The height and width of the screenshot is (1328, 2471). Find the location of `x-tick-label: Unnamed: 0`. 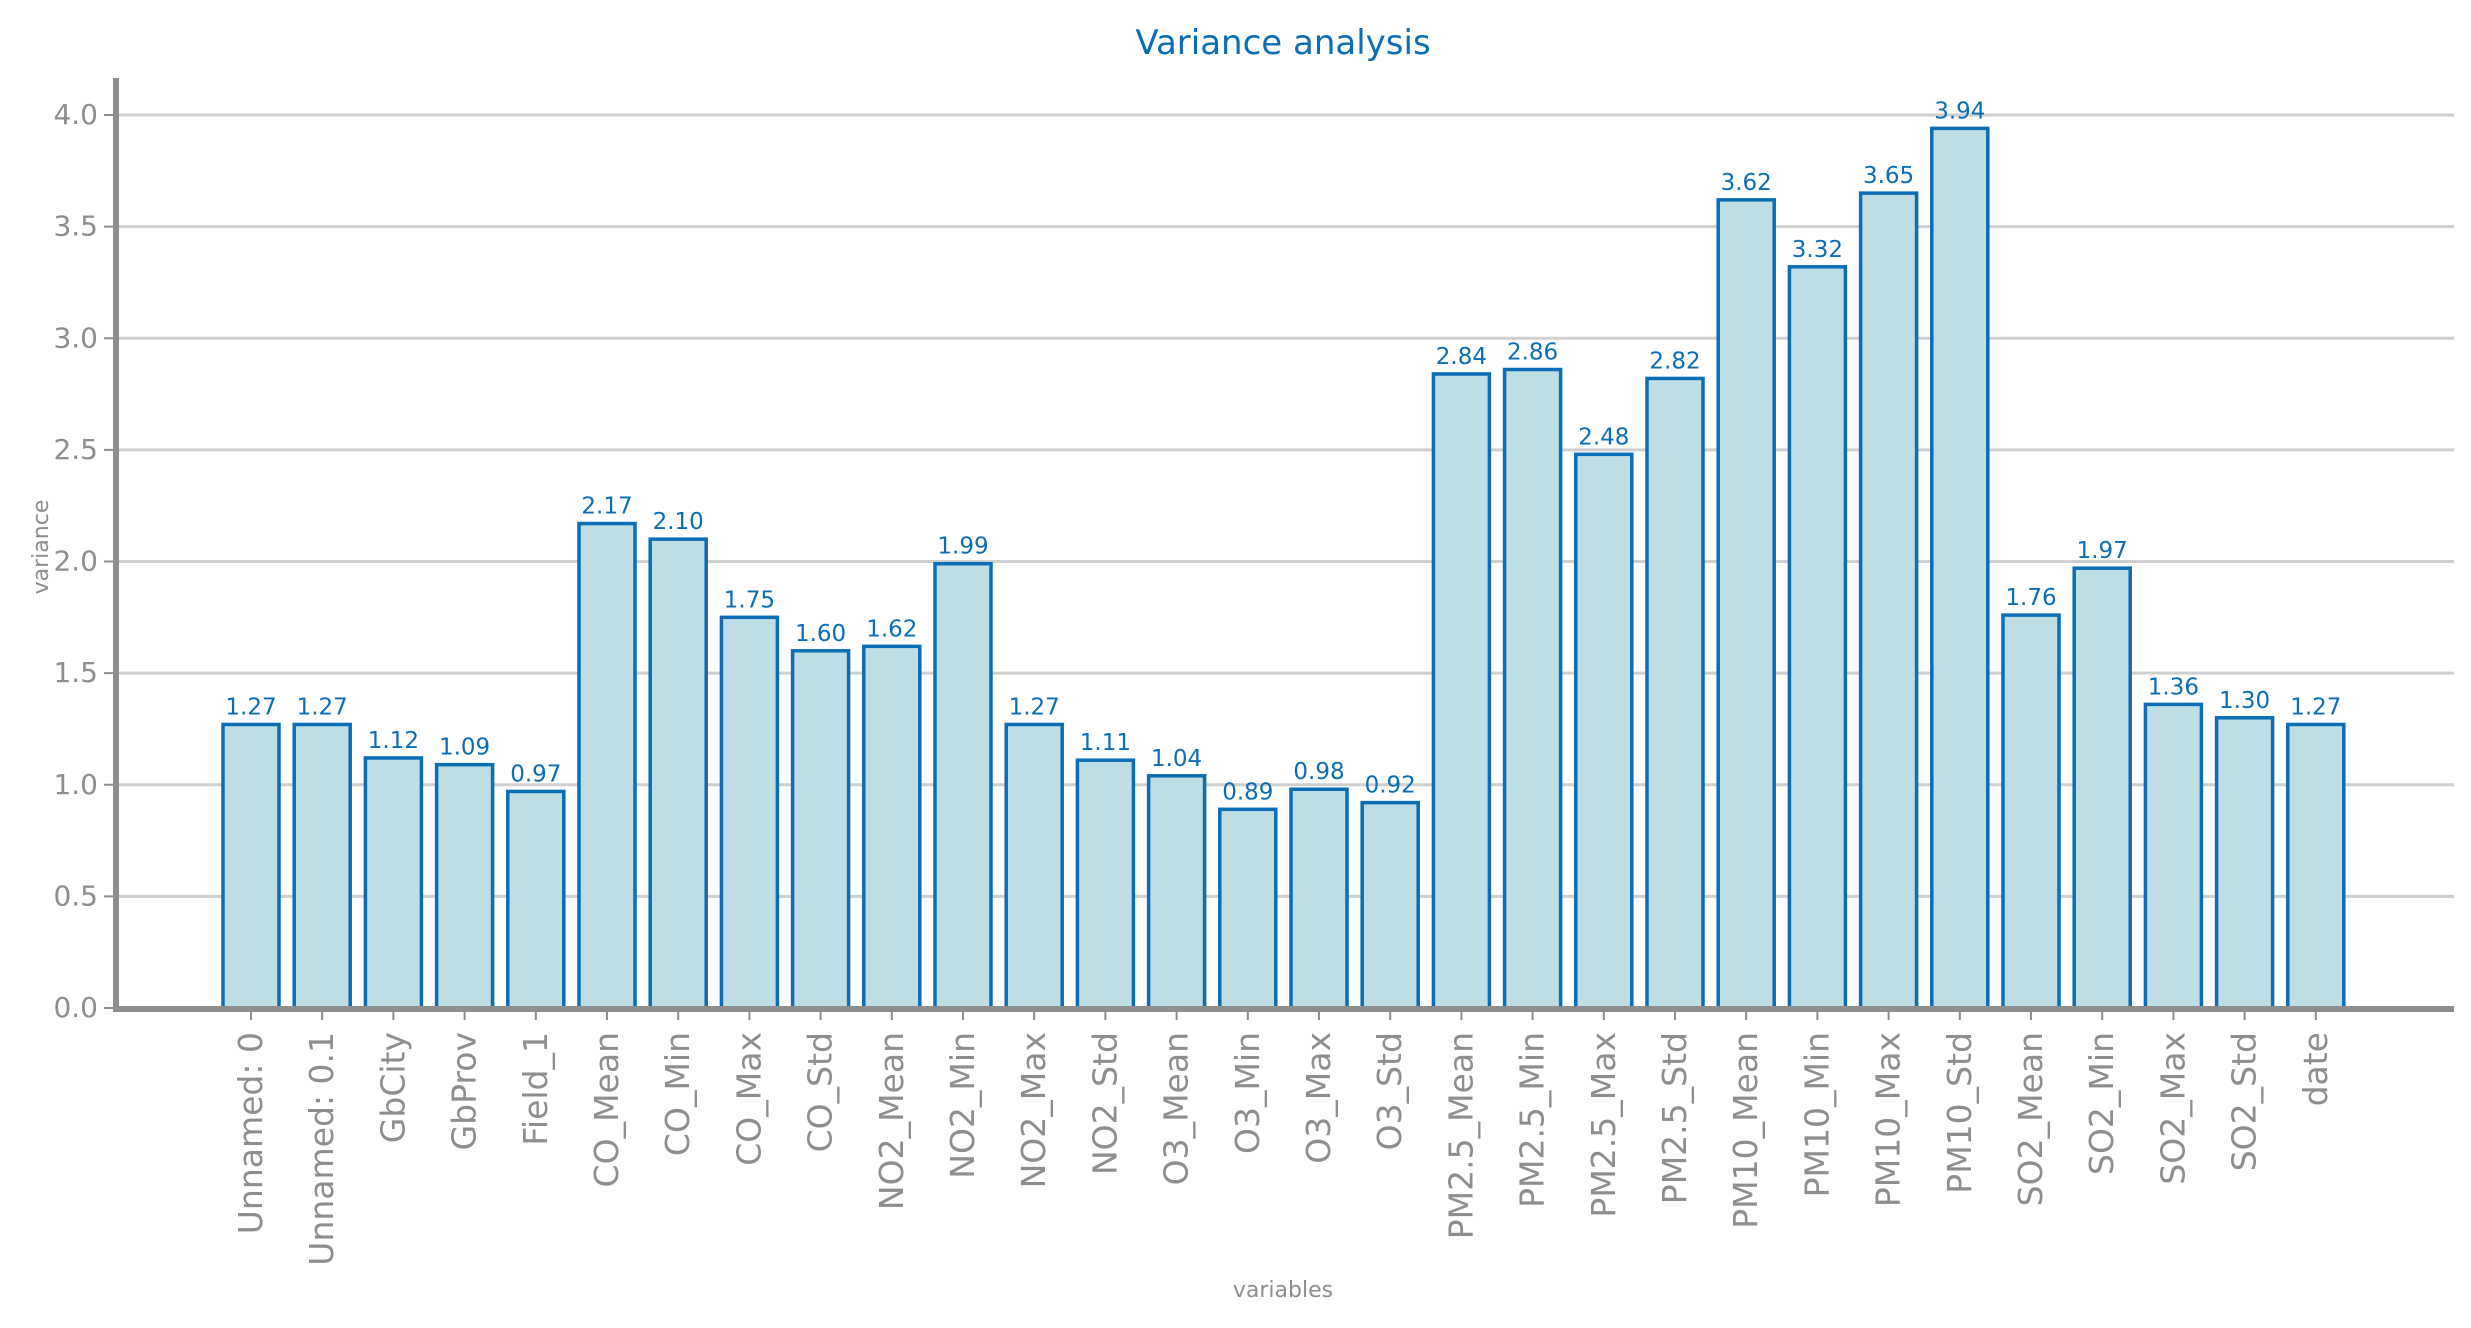

x-tick-label: Unnamed: 0 is located at coordinates (250, 1133).